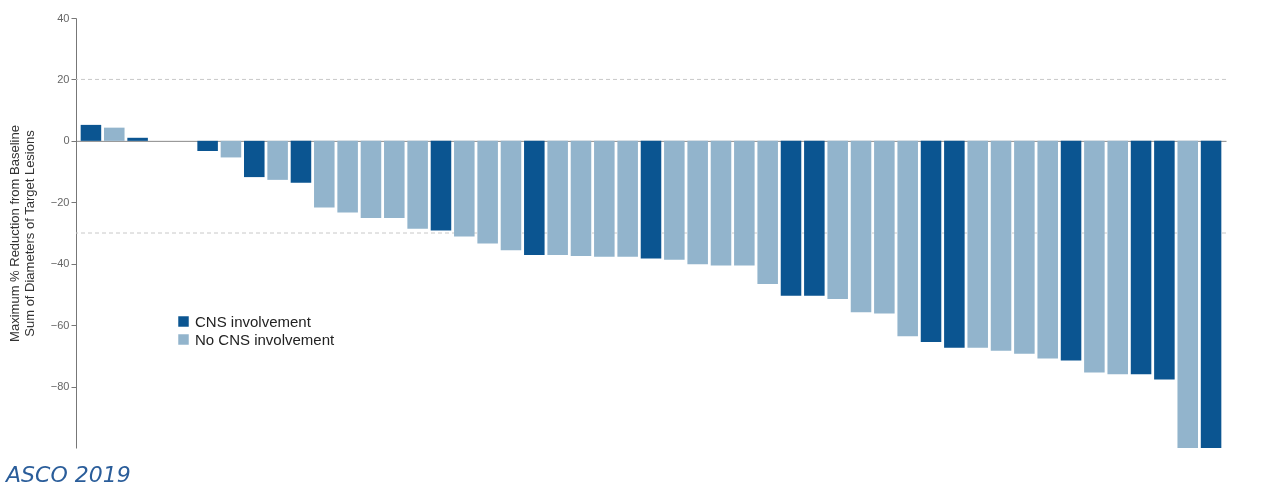 The height and width of the screenshot is (494, 1271). I want to click on y-tick-label: 0, so click(66, 140).